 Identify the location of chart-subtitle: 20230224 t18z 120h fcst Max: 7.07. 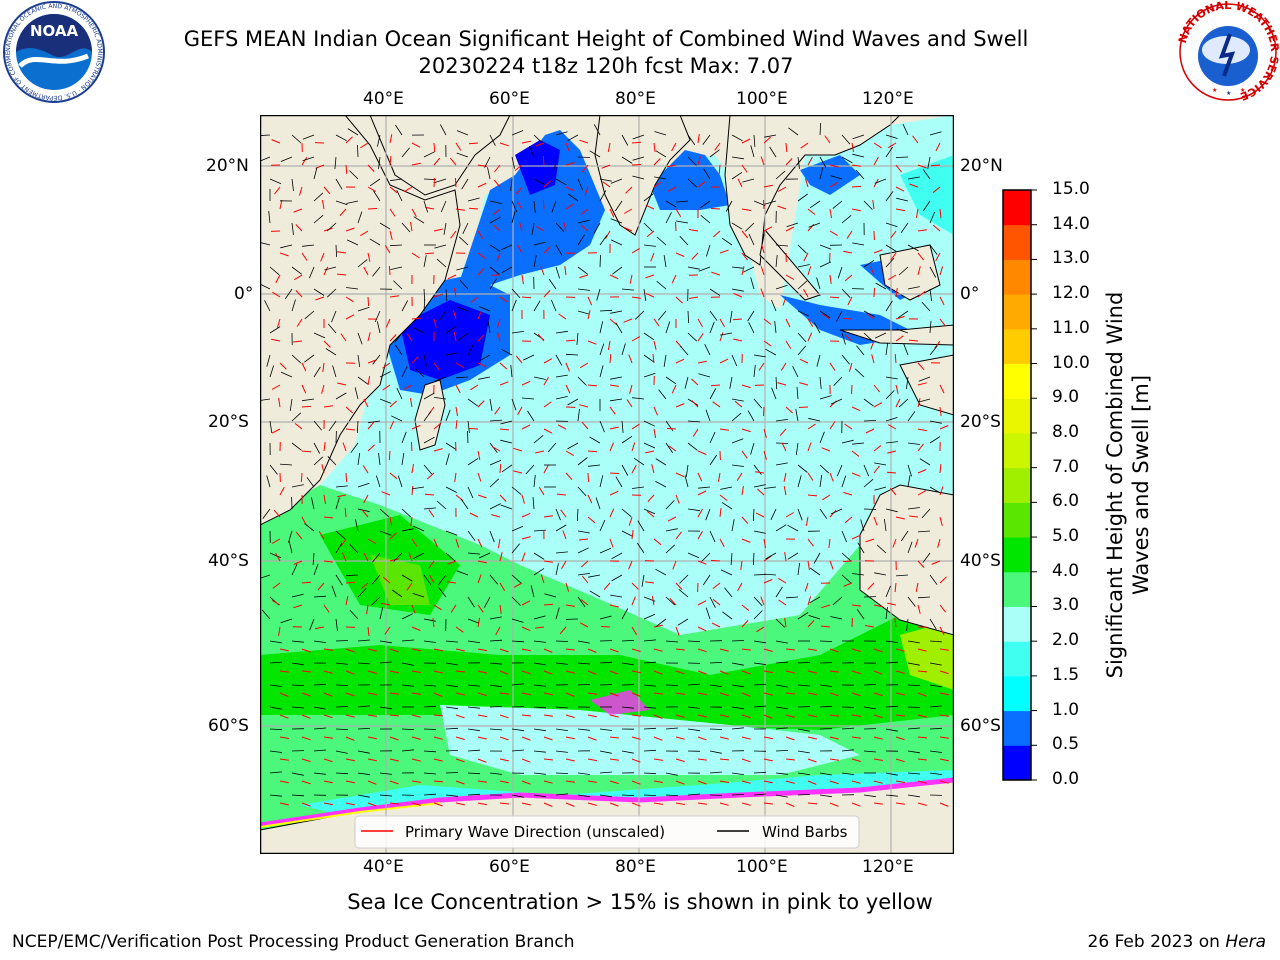
(606, 66).